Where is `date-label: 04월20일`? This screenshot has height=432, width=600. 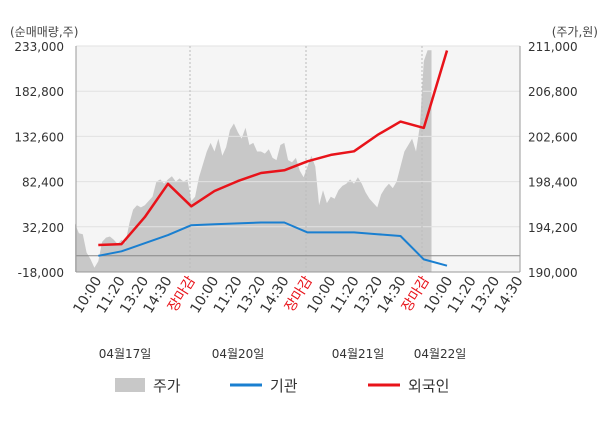
date-label: 04월20일 is located at coordinates (238, 354).